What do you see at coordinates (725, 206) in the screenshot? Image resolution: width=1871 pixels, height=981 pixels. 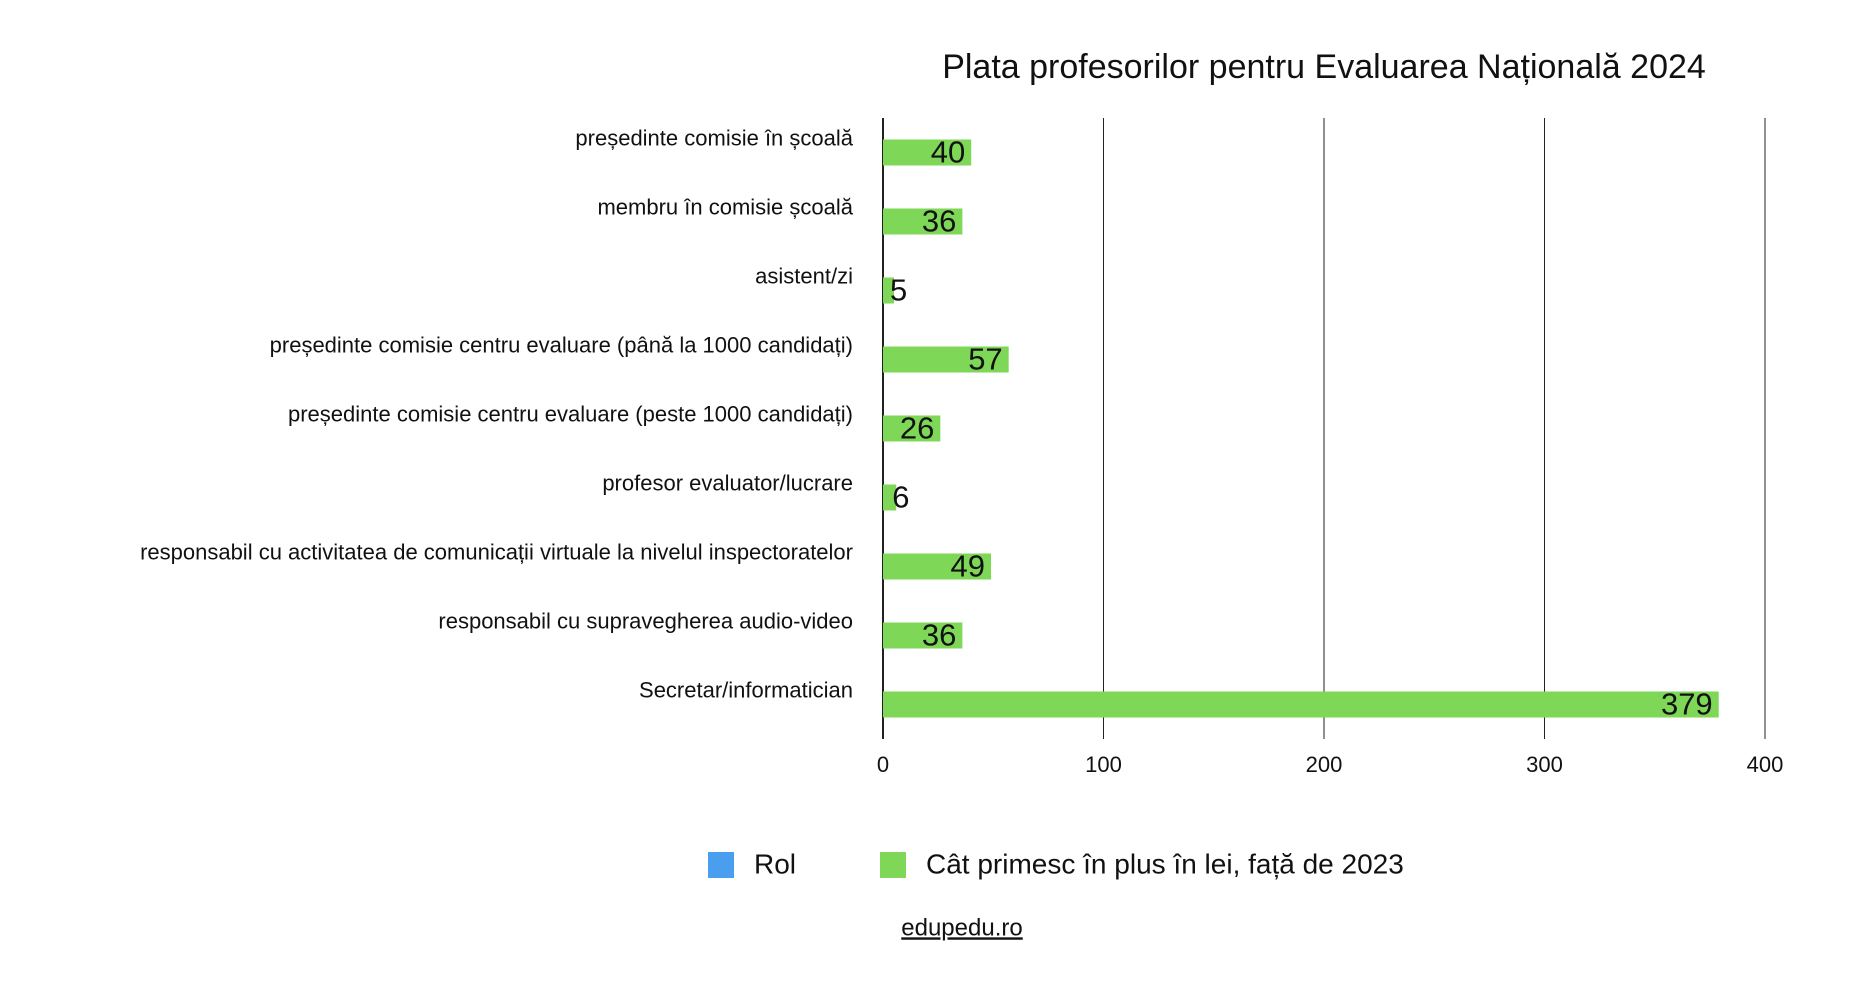 I see `y-tick-label: membru în comisie școală` at bounding box center [725, 206].